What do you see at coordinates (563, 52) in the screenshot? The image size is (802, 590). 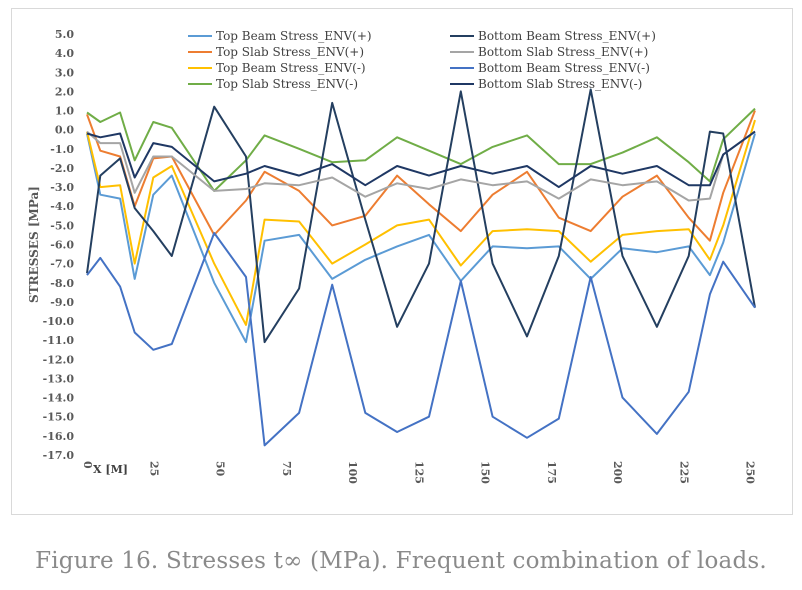 I see `legend-label: Bottom Slab Stress_ENV(+)` at bounding box center [563, 52].